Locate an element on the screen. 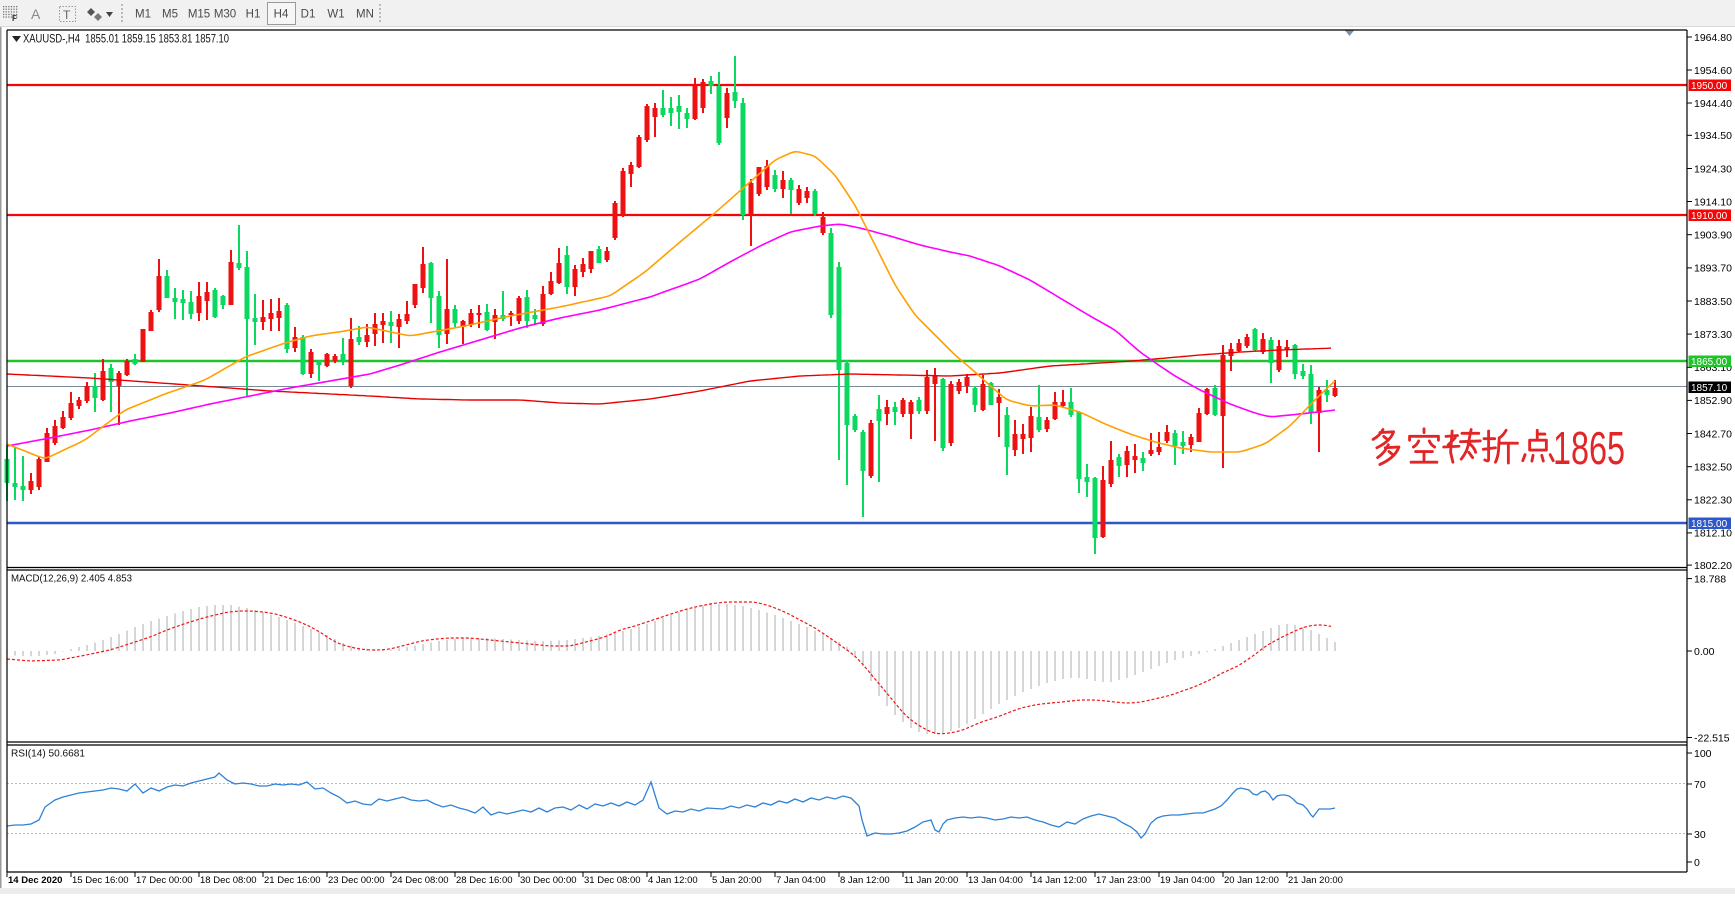 The width and height of the screenshot is (1735, 899). svg-text: 8 Jan 12:00 is located at coordinates (865, 880).